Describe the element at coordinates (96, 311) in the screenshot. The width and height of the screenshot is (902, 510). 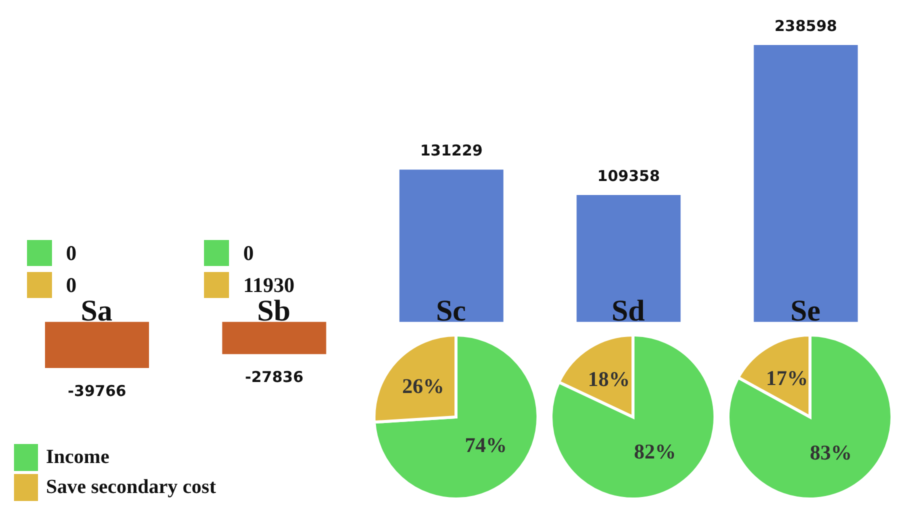
I see `x-tick-label: Sa` at that location.